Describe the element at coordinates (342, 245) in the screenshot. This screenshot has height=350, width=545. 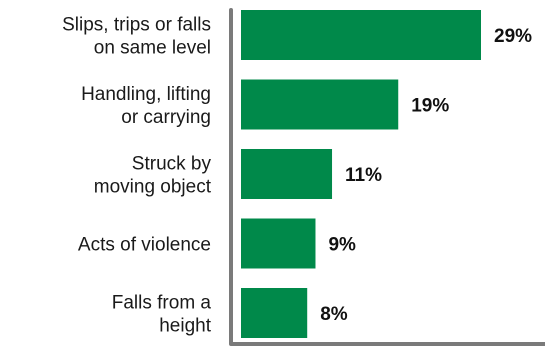
I see `value-label-3: 9%` at that location.